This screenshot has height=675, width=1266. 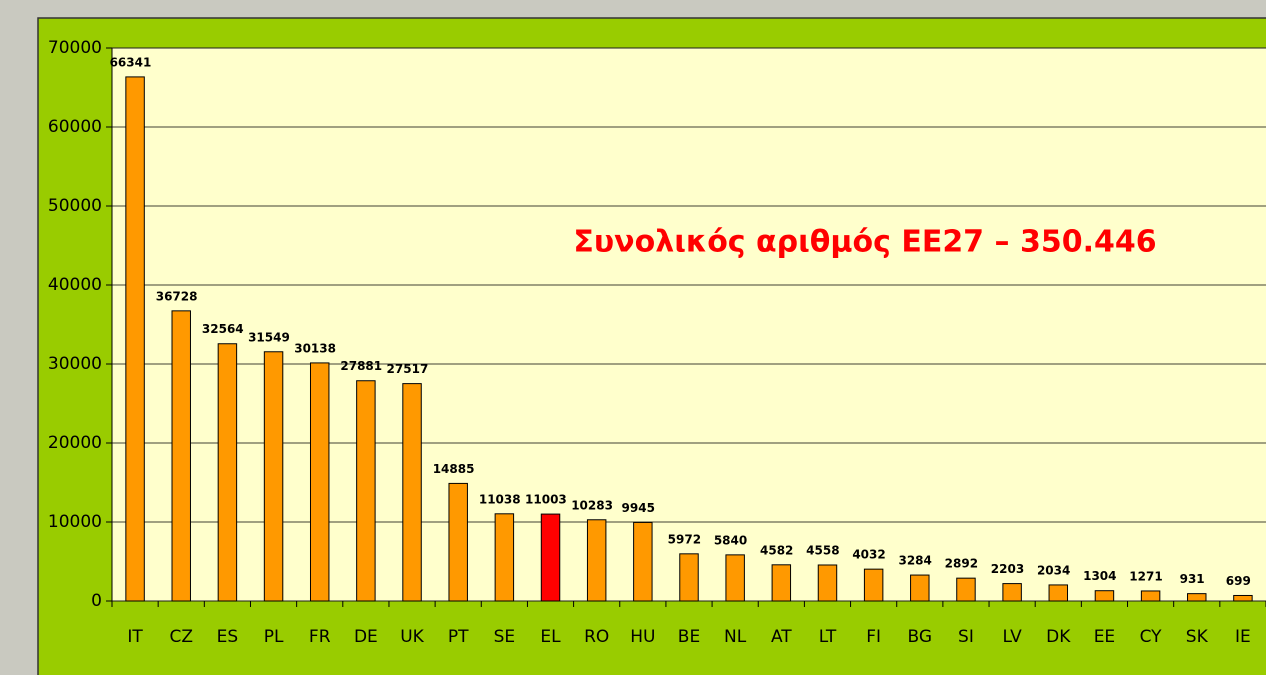 What do you see at coordinates (689, 637) in the screenshot?
I see `x-tick-label: BE` at bounding box center [689, 637].